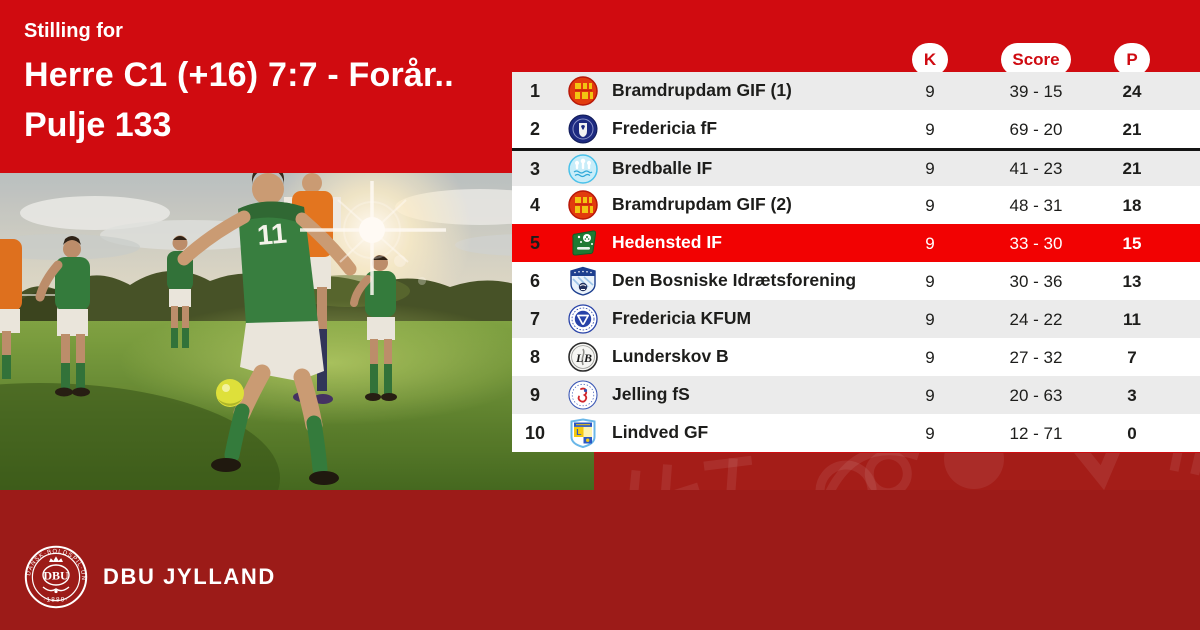 The image size is (1200, 630). I want to click on goal-score-value: 20 - 63, so click(1036, 395).